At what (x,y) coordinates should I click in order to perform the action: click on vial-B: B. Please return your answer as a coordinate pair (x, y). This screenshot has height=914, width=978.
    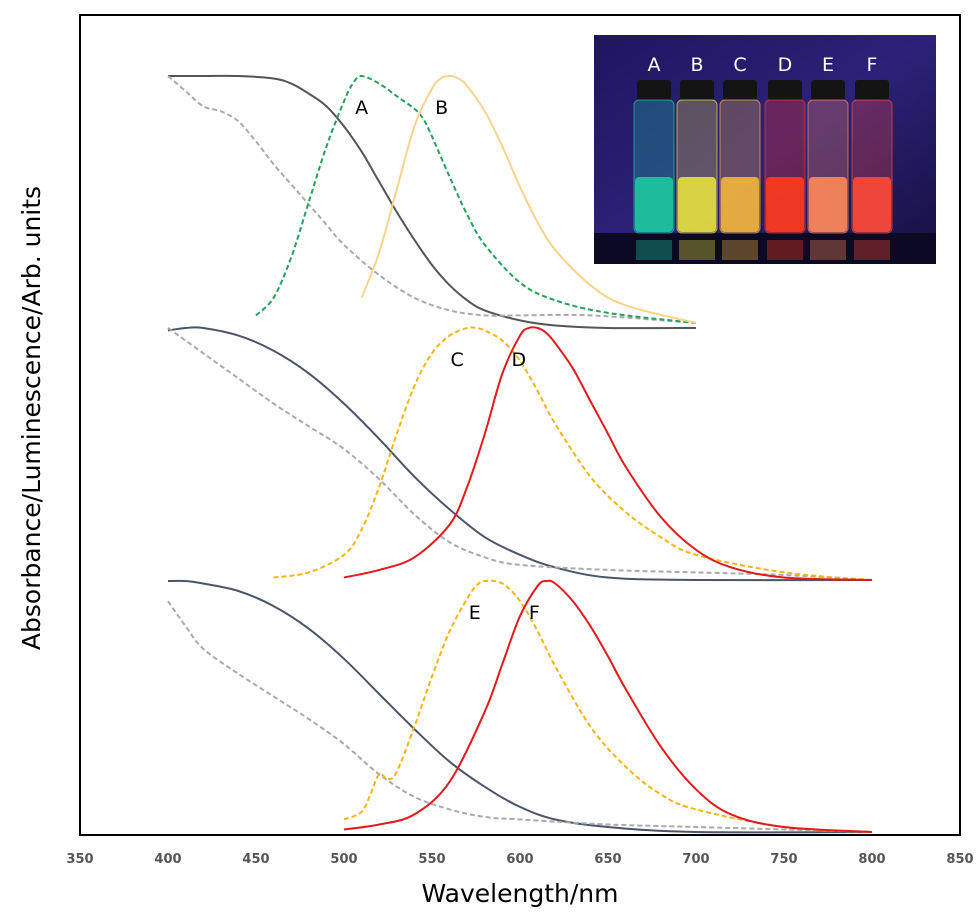
    Looking at the image, I should click on (697, 157).